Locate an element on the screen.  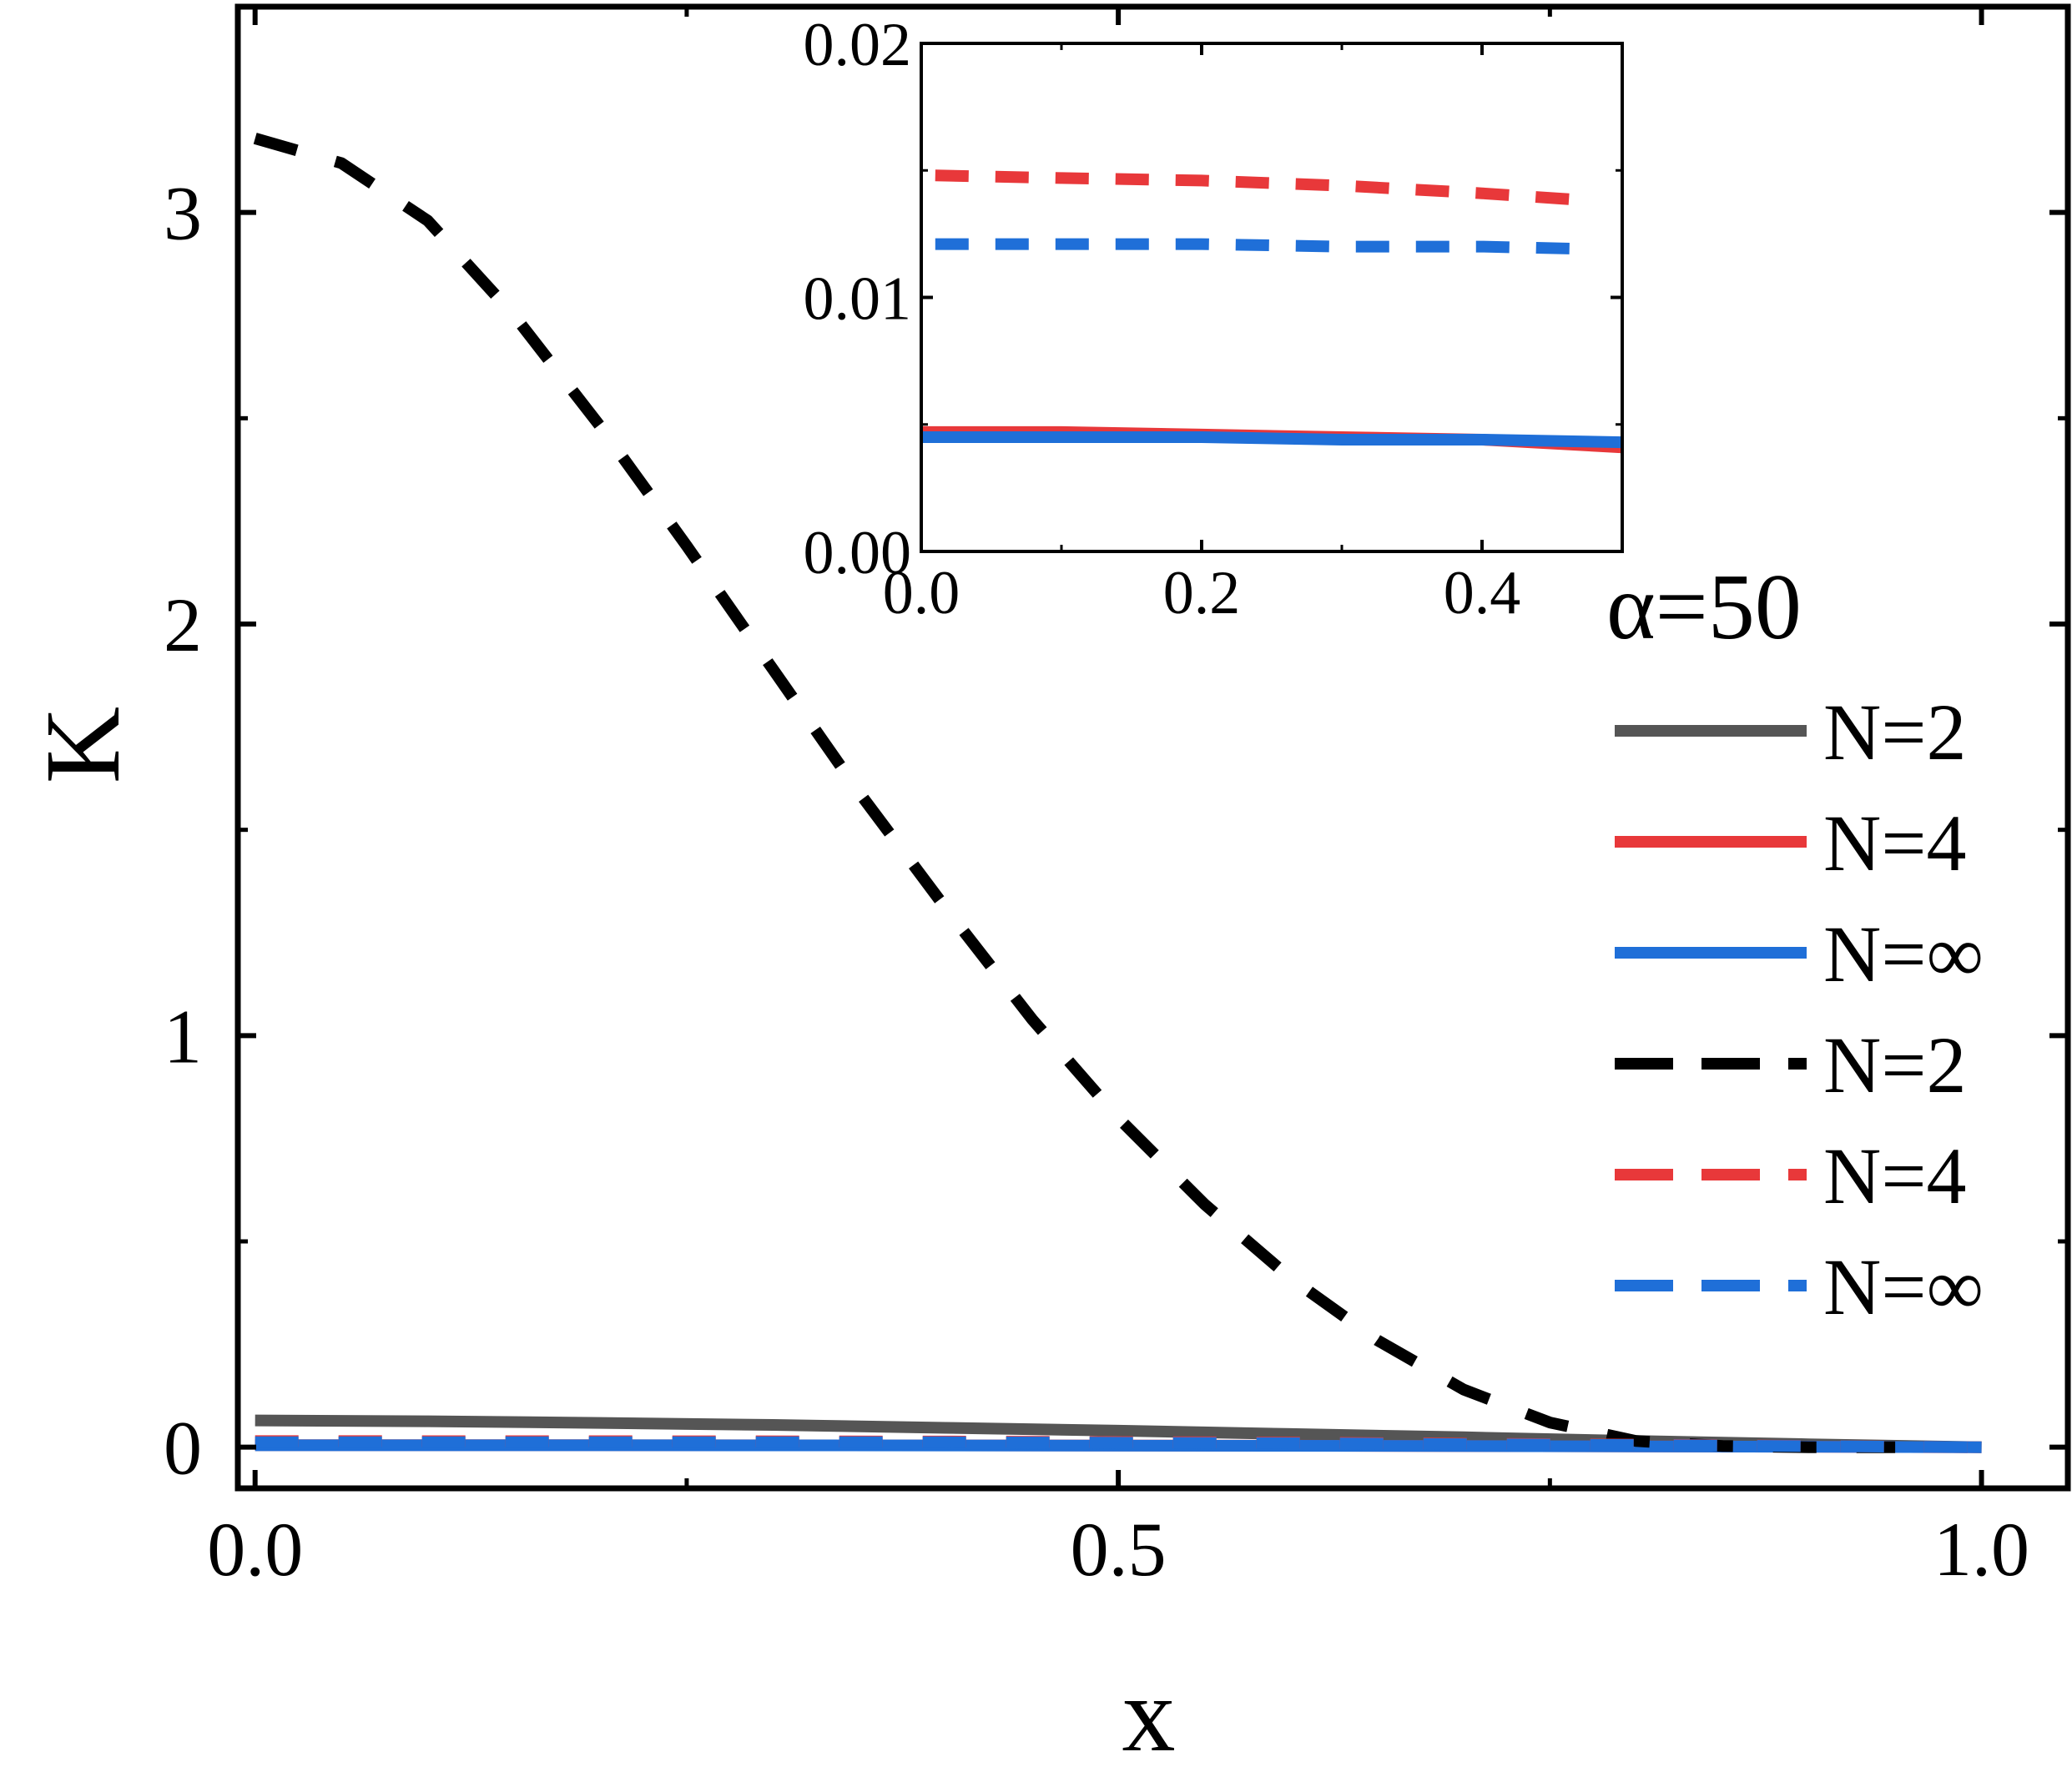
main-y-tick-label: 3 is located at coordinates (183, 213).